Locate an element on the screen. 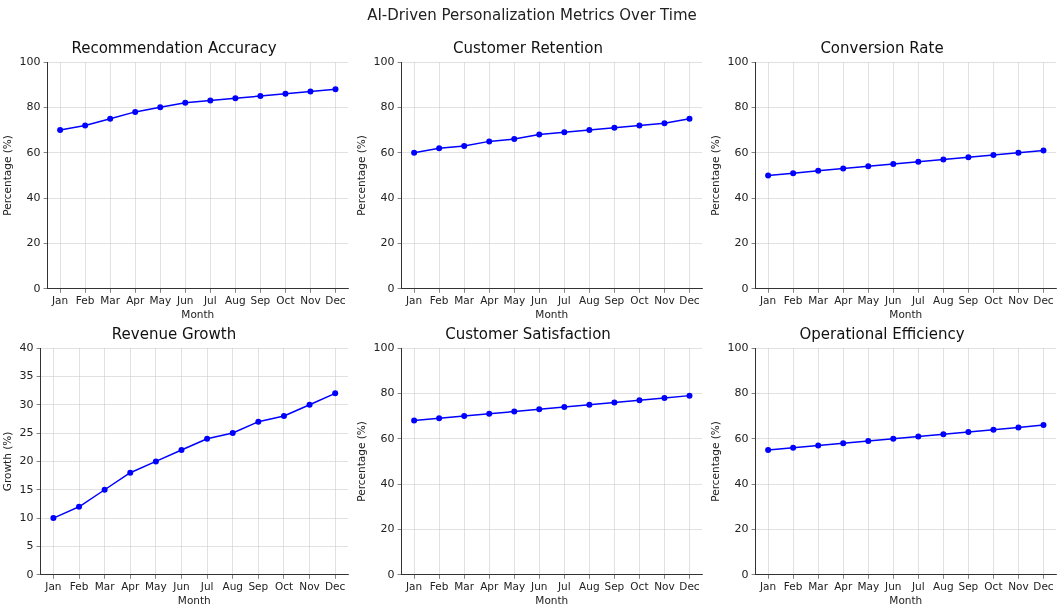 The height and width of the screenshot is (608, 1064). text: AI-Driven Personalization Metrics Over Time is located at coordinates (532, 15).